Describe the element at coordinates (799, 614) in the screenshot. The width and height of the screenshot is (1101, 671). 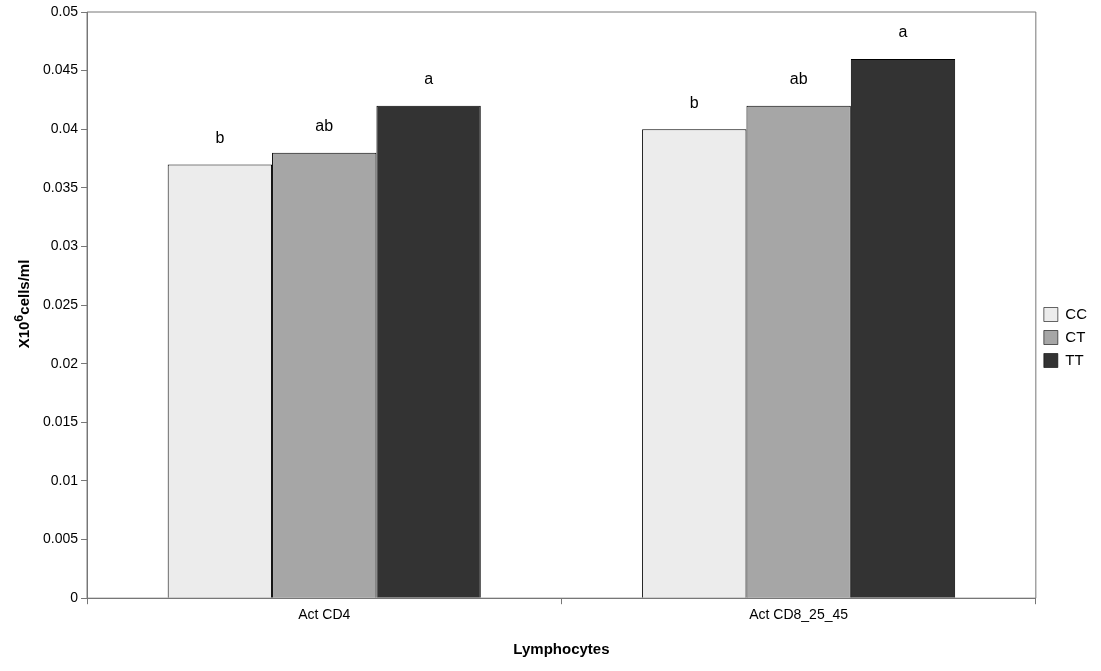
I see `x-tick-label: Act CD8_25_45` at that location.